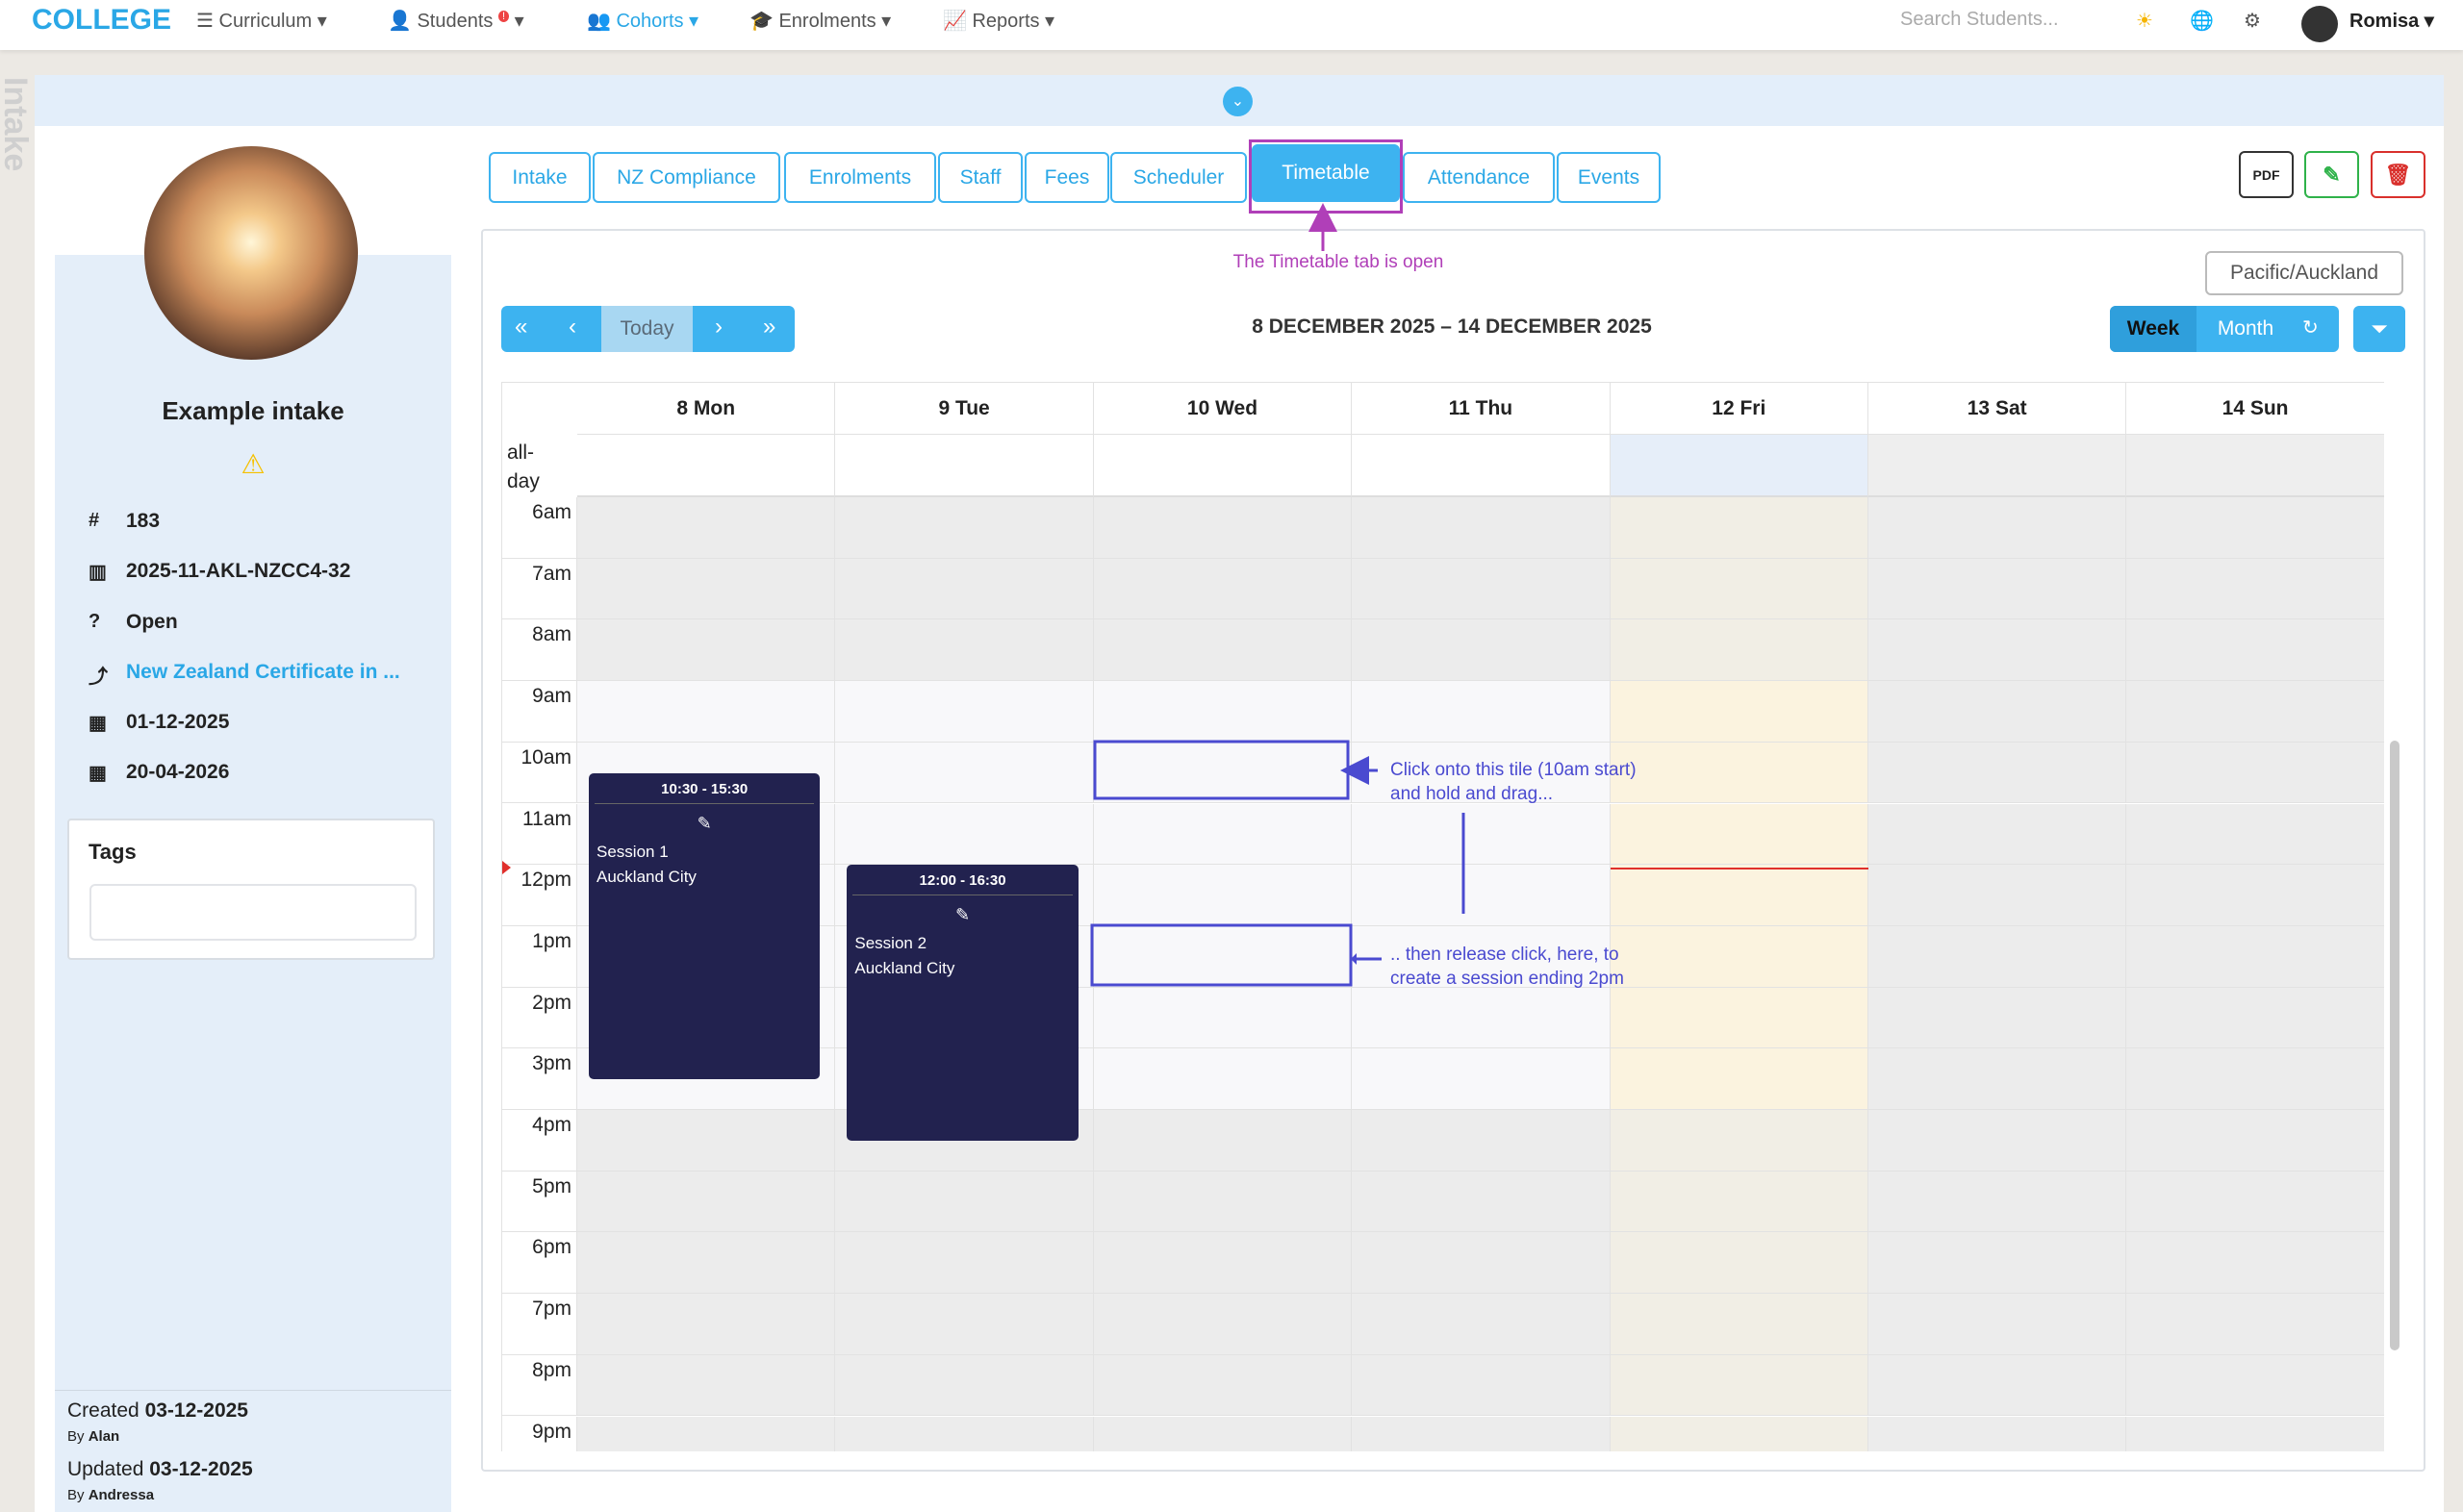 This screenshot has width=2463, height=1512. What do you see at coordinates (647, 329) in the screenshot?
I see `today-button: Today` at bounding box center [647, 329].